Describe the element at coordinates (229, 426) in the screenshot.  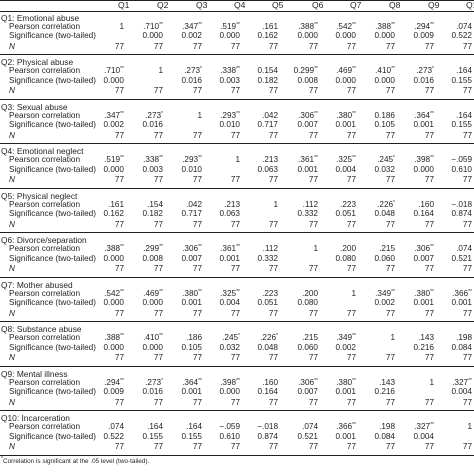
I see `table-cell: −.059` at that location.